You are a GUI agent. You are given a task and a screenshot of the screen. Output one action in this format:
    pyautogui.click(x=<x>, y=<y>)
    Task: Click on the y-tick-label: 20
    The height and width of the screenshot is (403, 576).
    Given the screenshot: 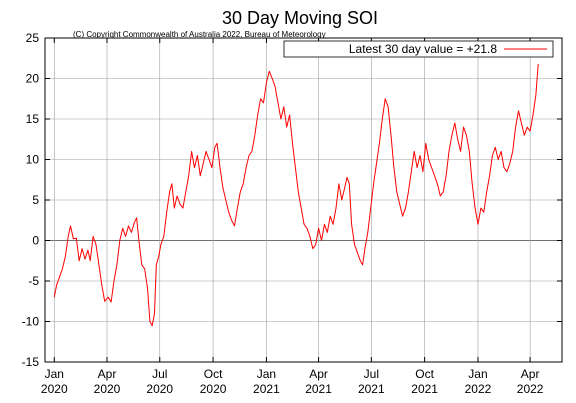 What is the action you would take?
    pyautogui.click(x=33, y=79)
    